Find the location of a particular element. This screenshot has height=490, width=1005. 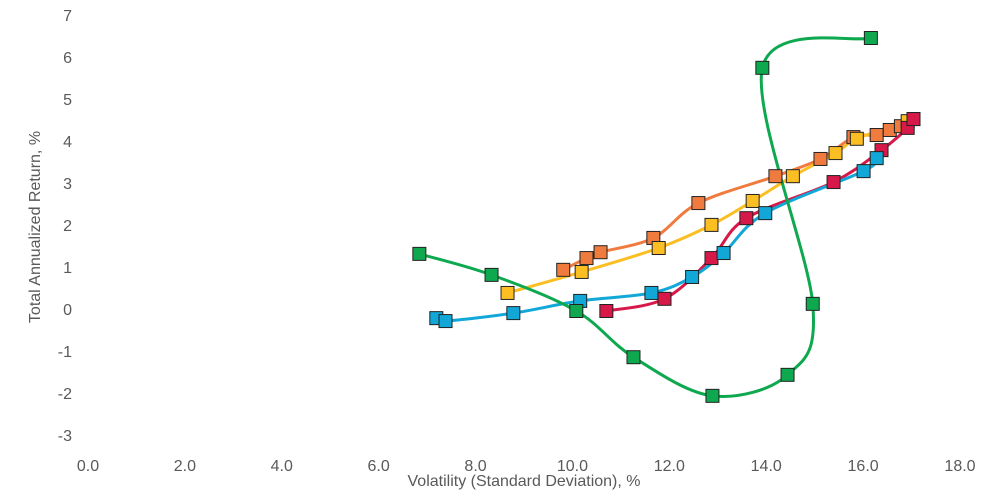

y-tick-label: -2 is located at coordinates (65, 394).